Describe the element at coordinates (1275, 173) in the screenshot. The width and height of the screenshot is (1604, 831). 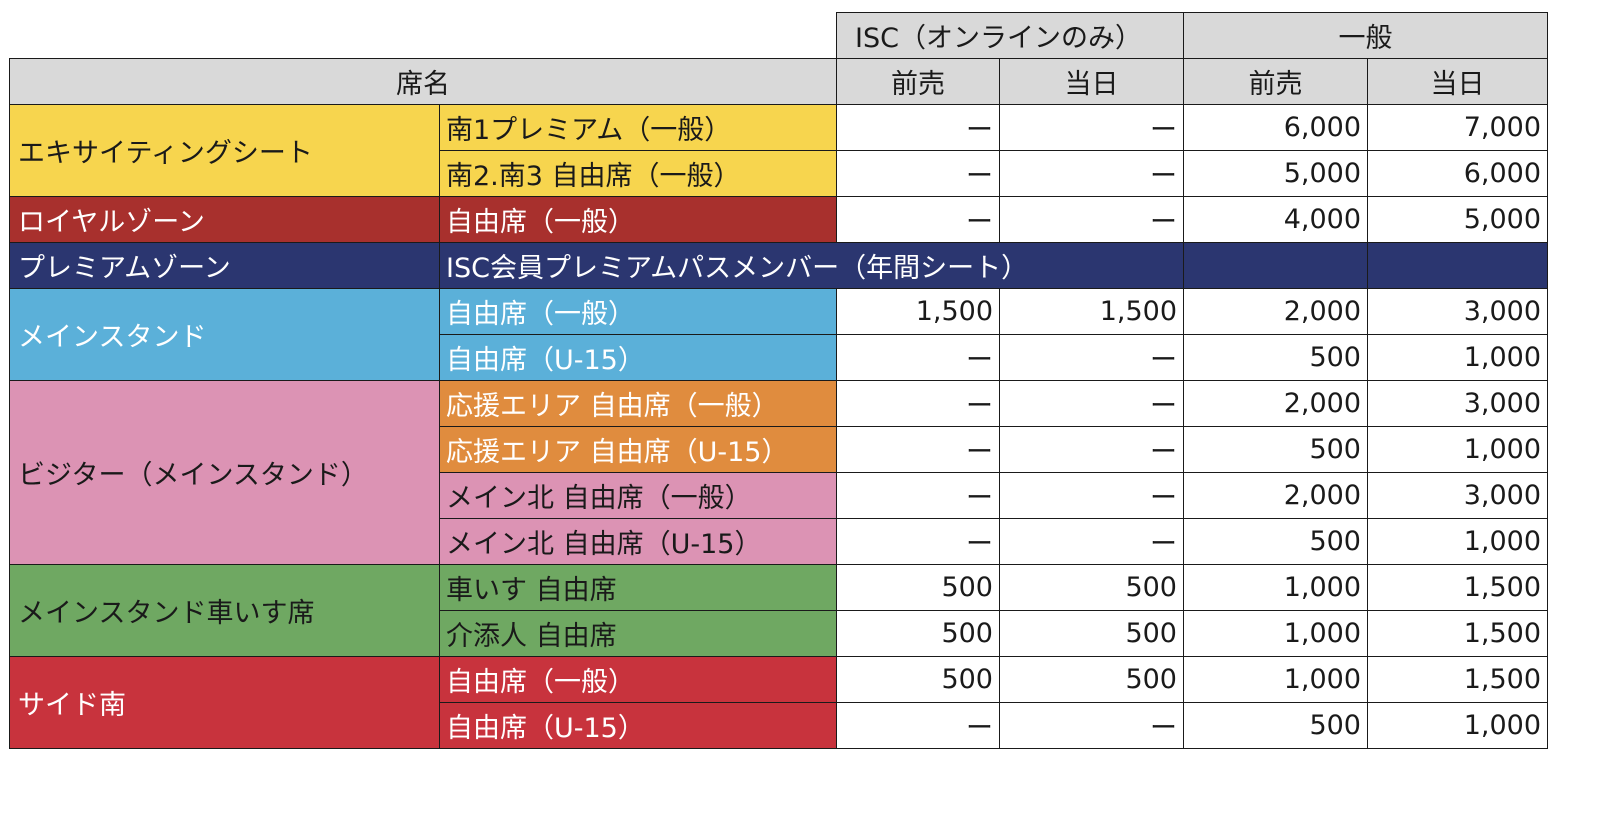
I see `general-presale-cell: 5,000` at that location.